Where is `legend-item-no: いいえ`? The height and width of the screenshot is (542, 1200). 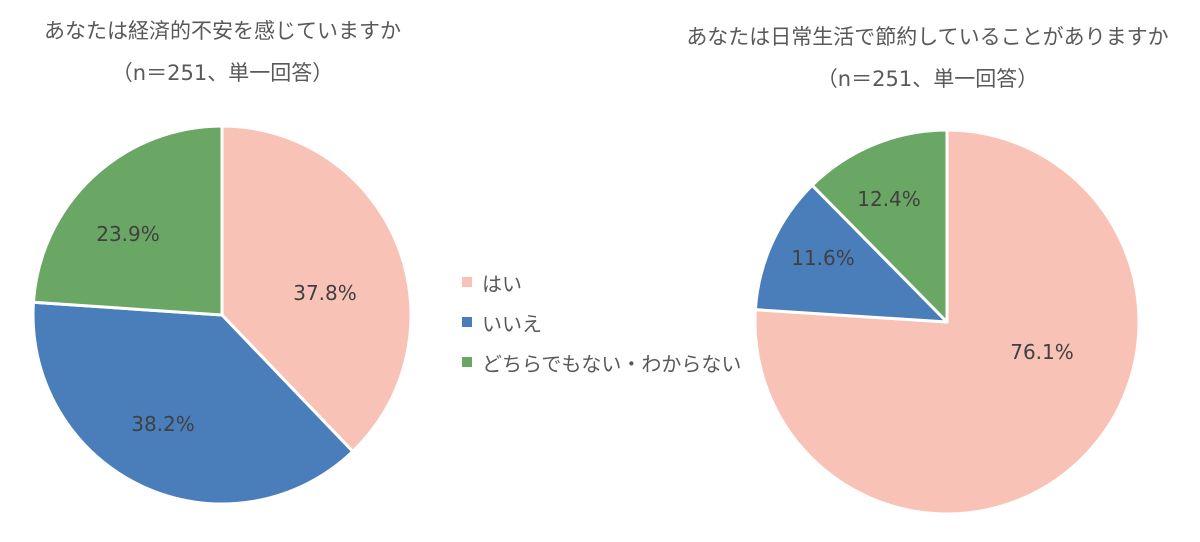 legend-item-no: いいえ is located at coordinates (601, 322).